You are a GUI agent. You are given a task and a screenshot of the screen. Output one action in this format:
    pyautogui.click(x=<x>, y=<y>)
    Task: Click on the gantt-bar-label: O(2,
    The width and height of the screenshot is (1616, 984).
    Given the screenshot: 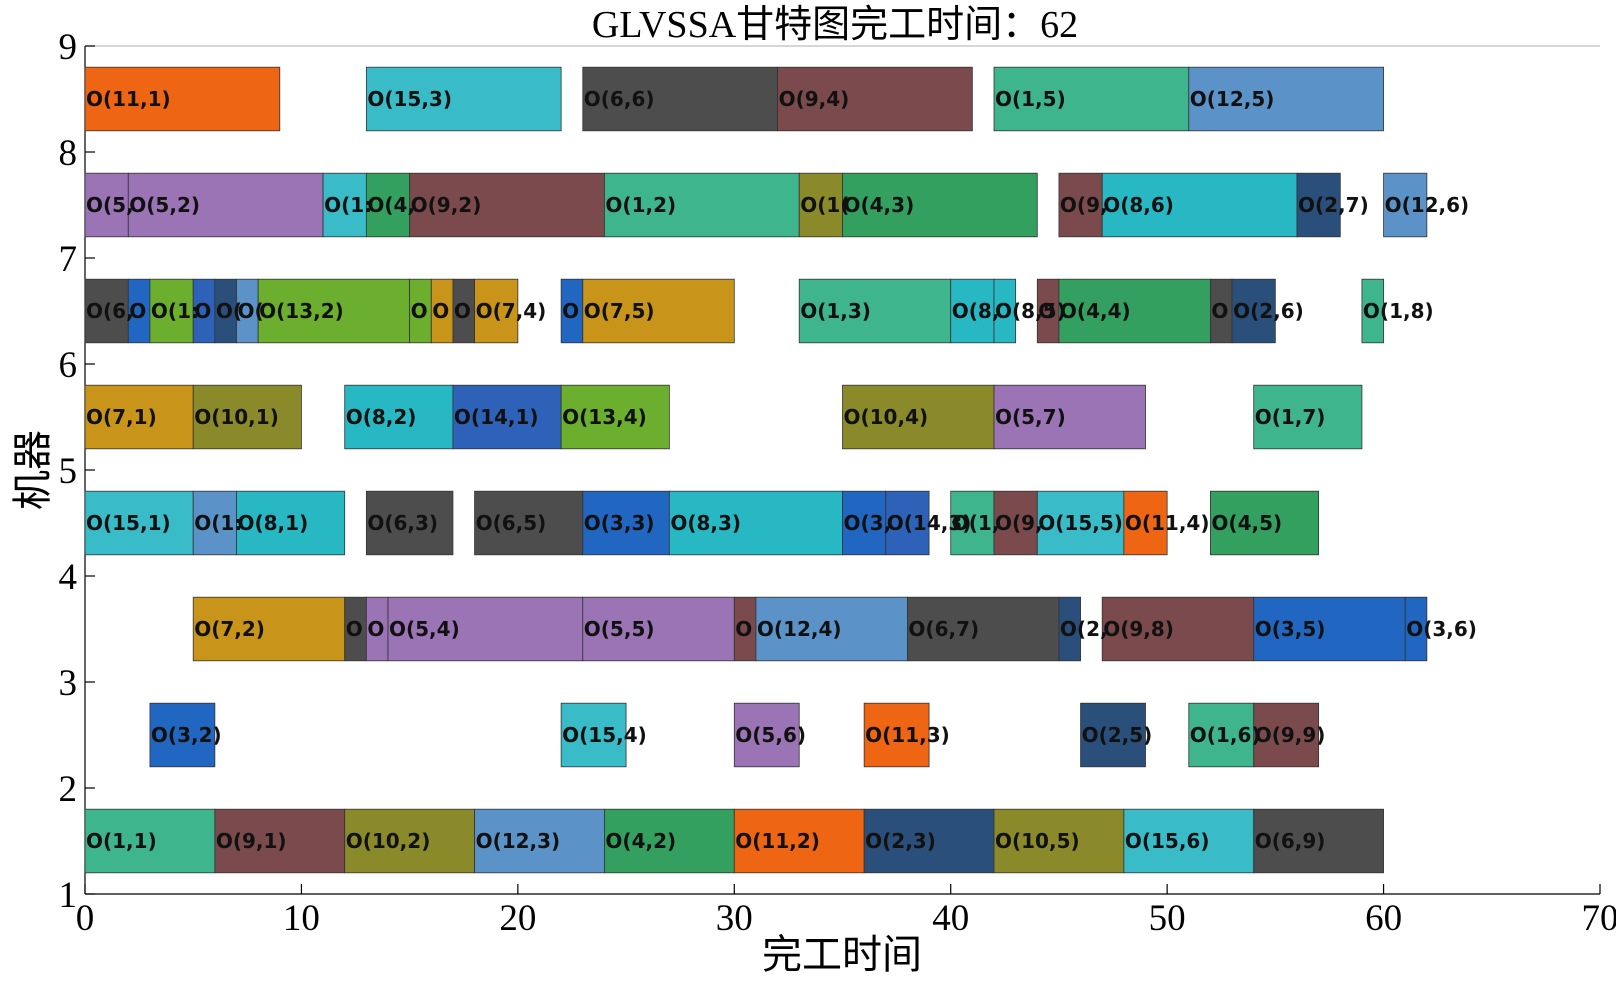 What is the action you would take?
    pyautogui.click(x=1084, y=629)
    